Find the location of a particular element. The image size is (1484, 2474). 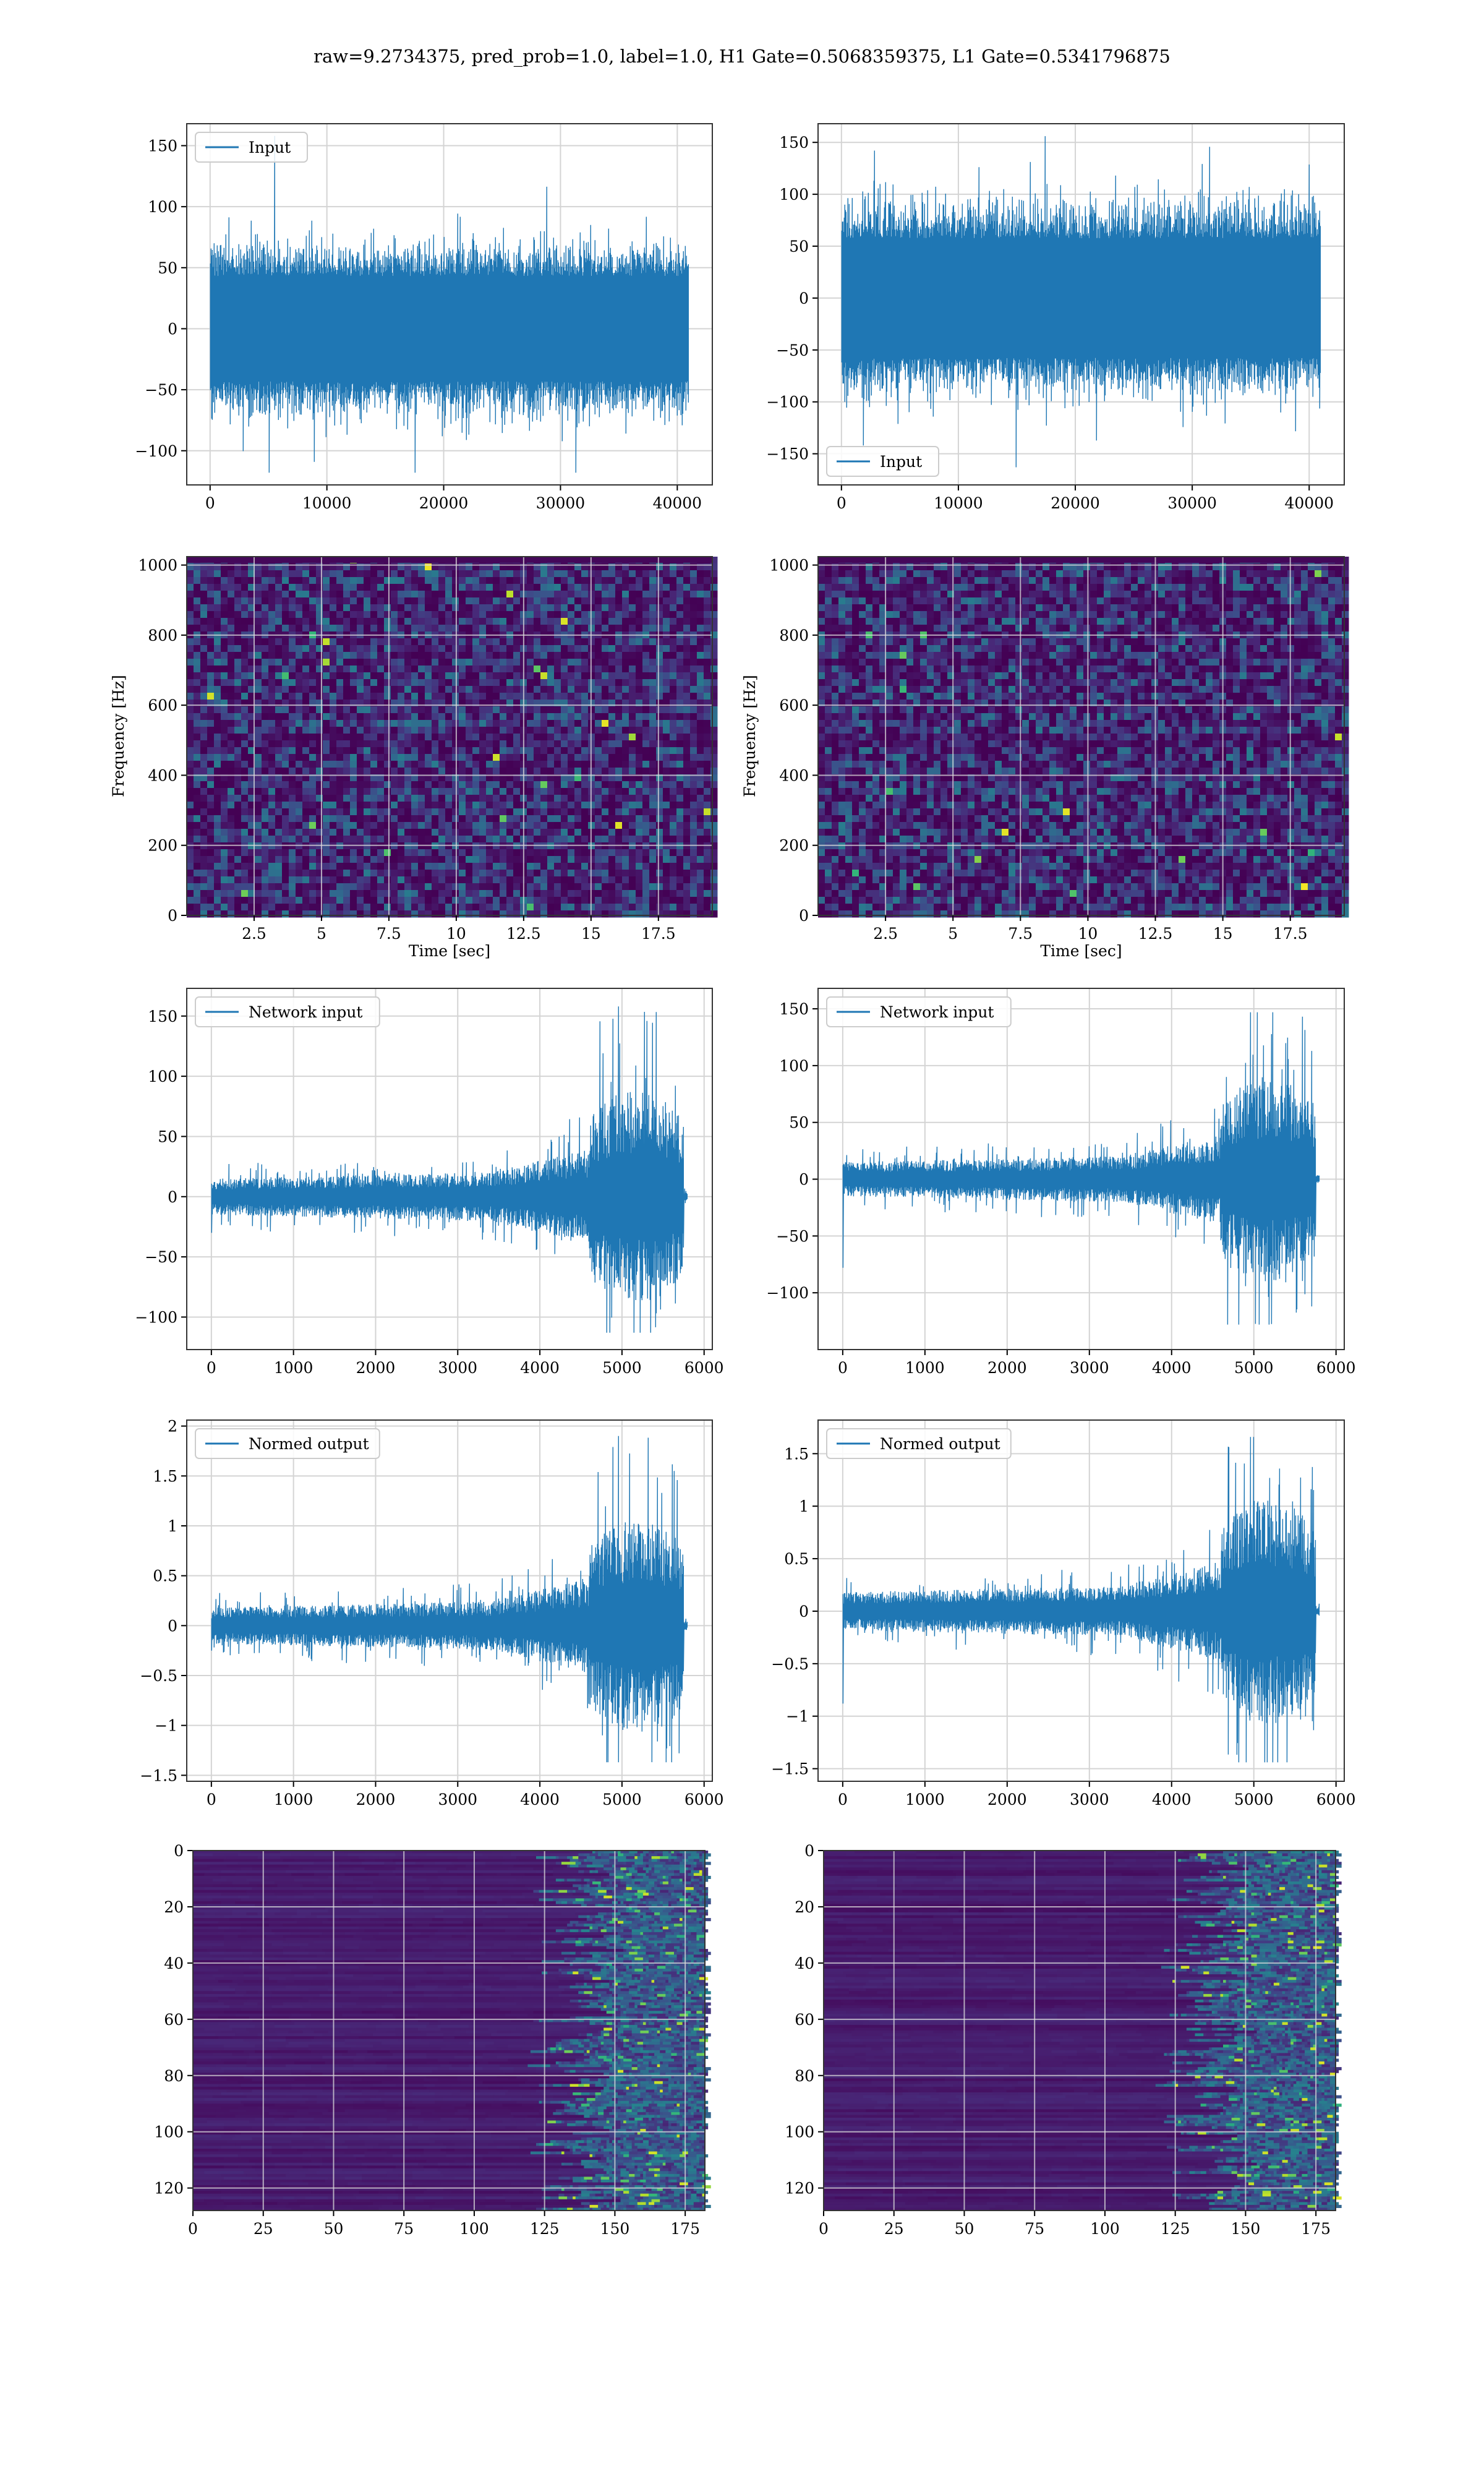

input-h1-ytick-label: −50 is located at coordinates (161, 390).